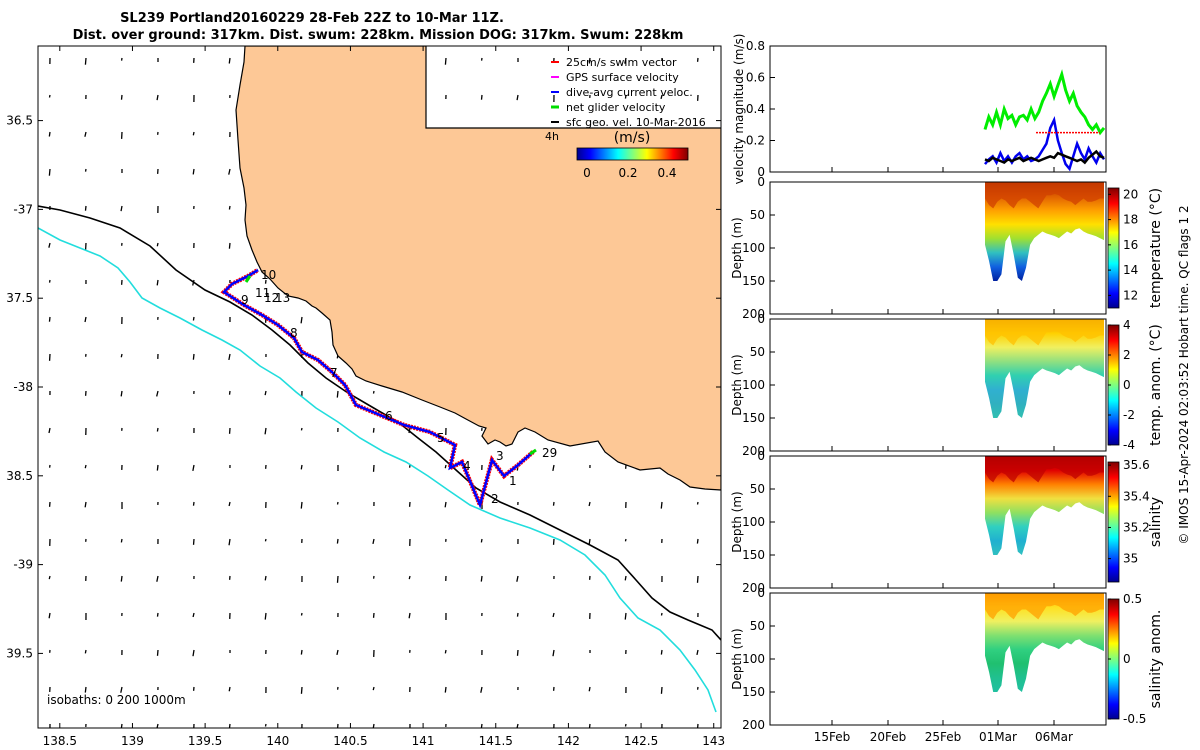  What do you see at coordinates (737, 384) in the screenshot?
I see `depth-ylabel: Depth (m)` at bounding box center [737, 384].